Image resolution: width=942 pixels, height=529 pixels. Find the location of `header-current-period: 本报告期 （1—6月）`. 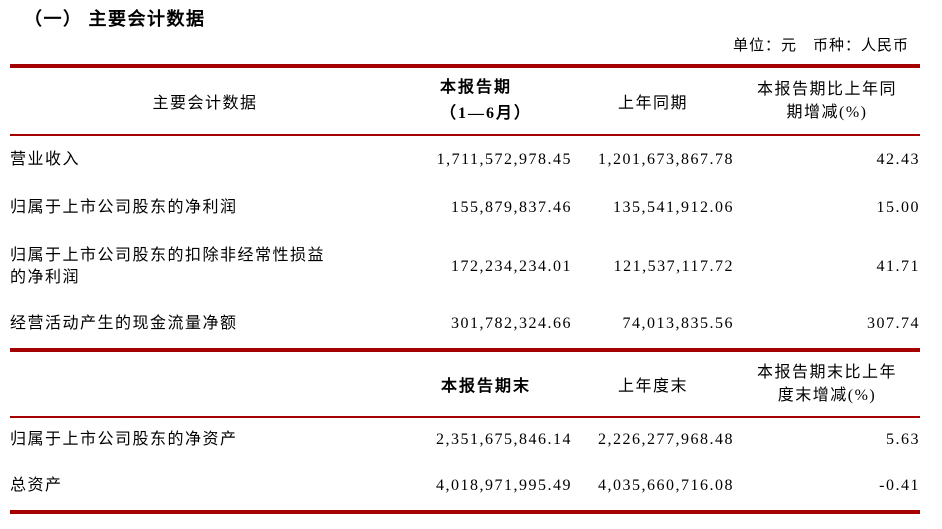

header-current-period: 本报告期 （1—6月） is located at coordinates (486, 101).